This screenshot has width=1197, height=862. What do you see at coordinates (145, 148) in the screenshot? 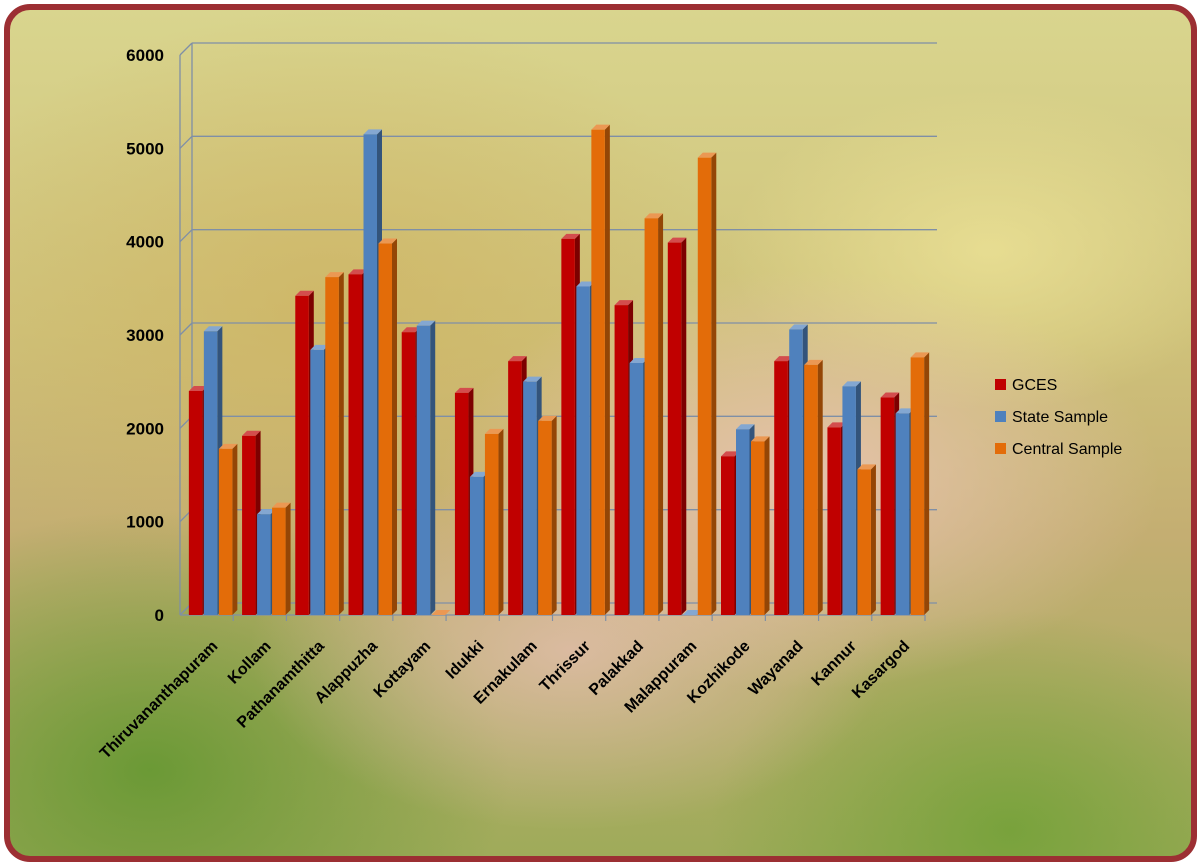
I see `y-tick-label: 5000` at bounding box center [145, 148].